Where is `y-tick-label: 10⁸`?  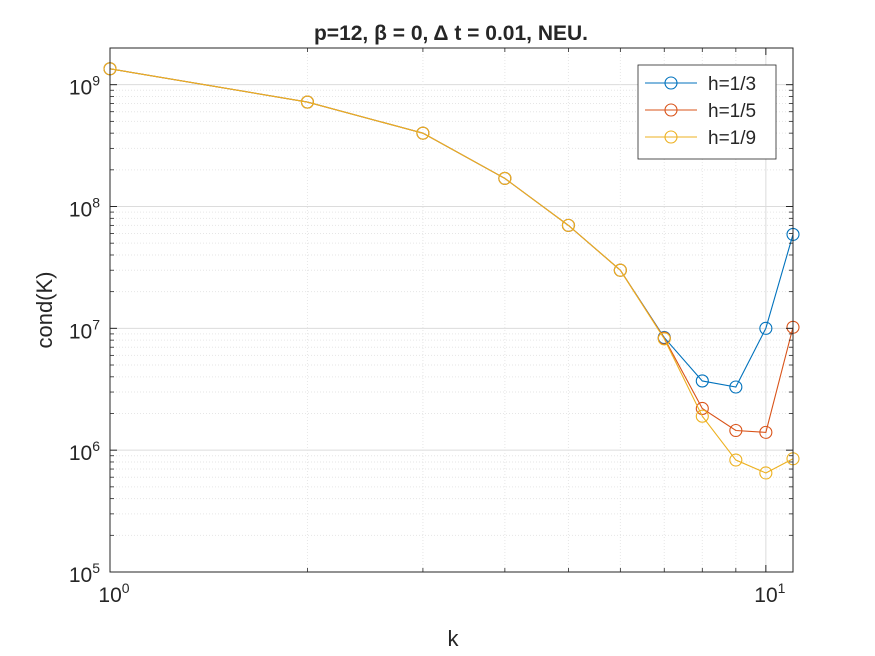
y-tick-label: 10⁸ is located at coordinates (84, 208).